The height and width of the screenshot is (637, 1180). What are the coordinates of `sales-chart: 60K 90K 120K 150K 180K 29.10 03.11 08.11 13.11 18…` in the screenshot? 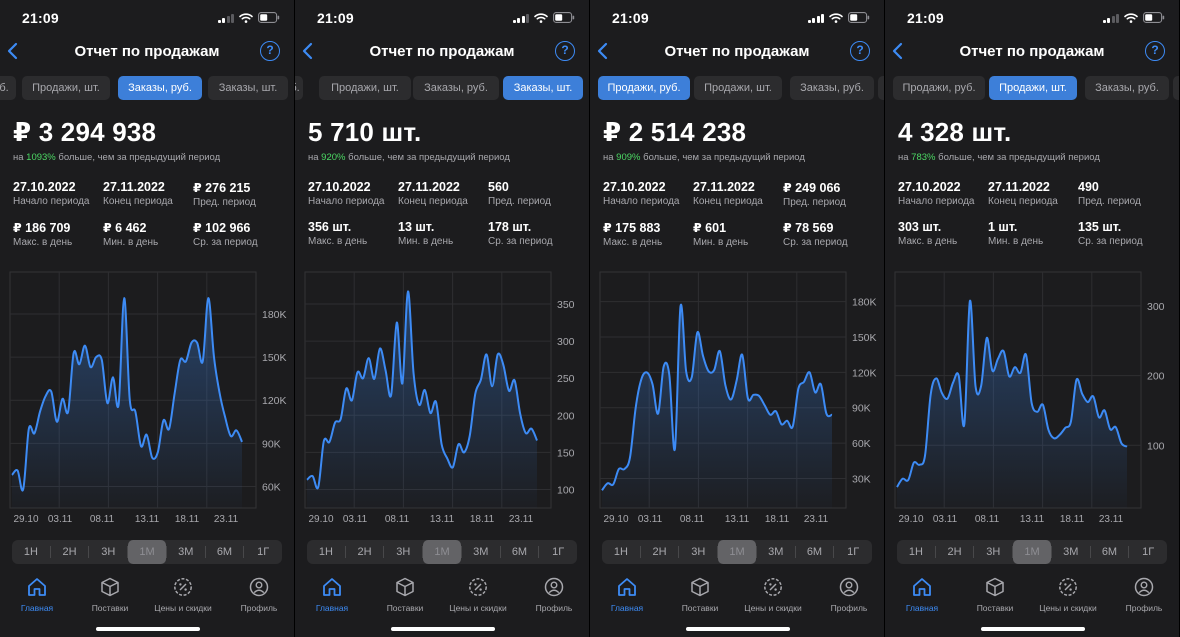 It's located at (147, 399).